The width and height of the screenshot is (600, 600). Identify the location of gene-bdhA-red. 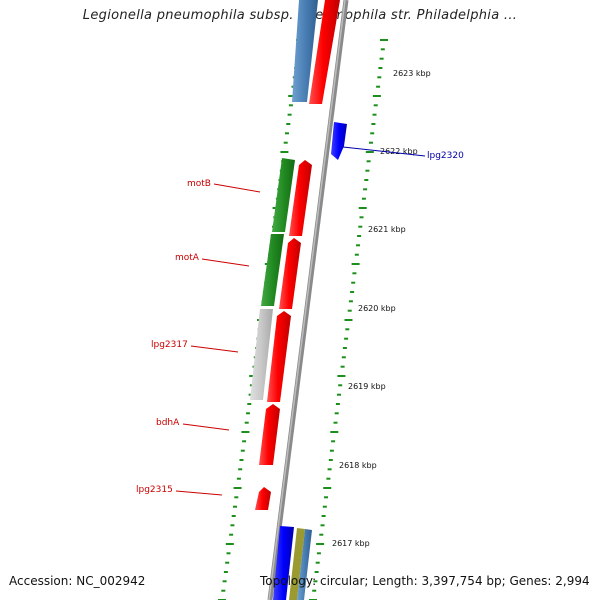
(269, 434).